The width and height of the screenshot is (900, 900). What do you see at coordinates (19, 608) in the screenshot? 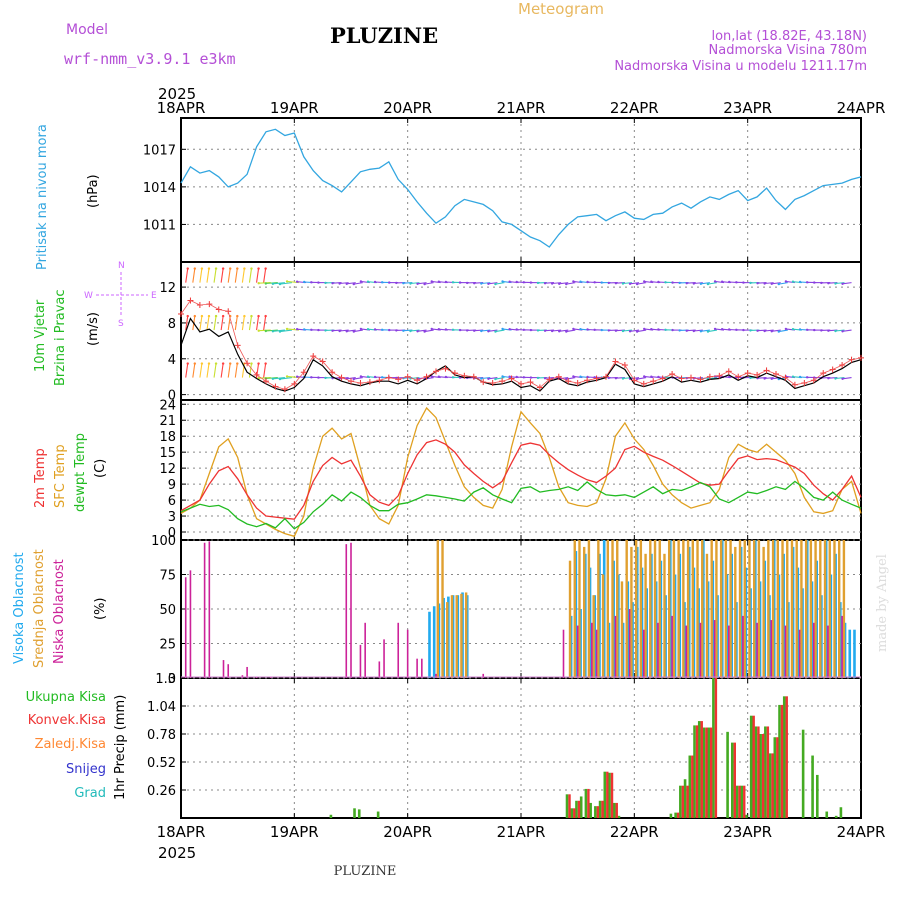
I see `cloud-high-label: Visoka Oblacnost` at bounding box center [19, 608].